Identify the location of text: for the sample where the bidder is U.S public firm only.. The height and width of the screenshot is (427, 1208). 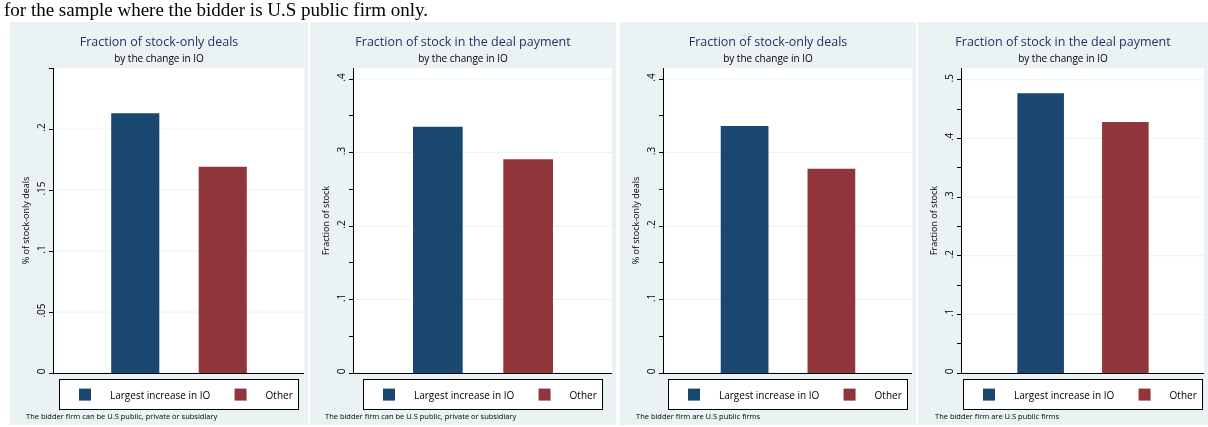
(216, 11).